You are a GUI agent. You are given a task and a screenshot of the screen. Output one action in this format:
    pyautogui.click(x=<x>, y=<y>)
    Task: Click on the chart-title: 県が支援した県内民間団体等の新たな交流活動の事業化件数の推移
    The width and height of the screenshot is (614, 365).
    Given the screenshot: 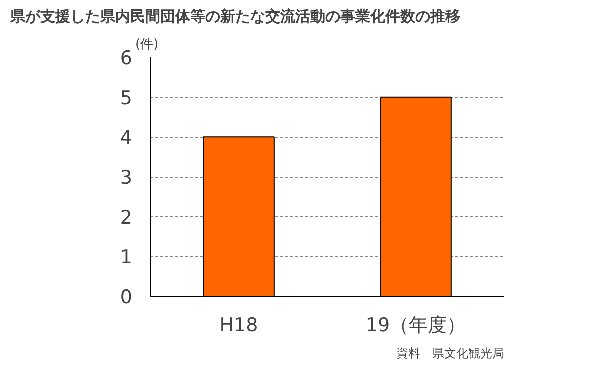 What is the action you would take?
    pyautogui.click(x=235, y=17)
    